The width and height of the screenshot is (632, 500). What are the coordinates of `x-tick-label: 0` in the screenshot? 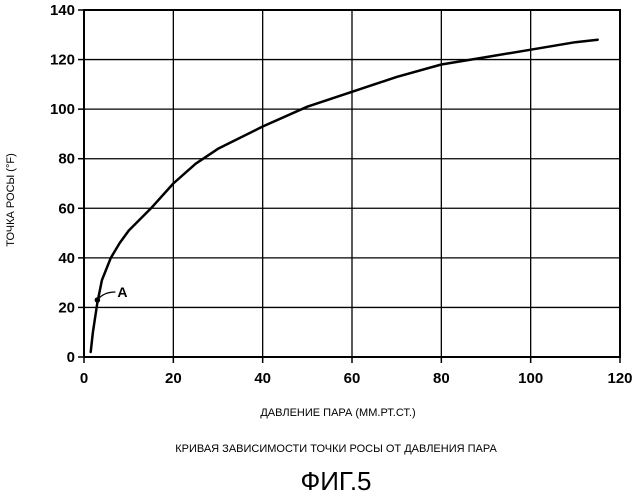 It's located at (84, 378).